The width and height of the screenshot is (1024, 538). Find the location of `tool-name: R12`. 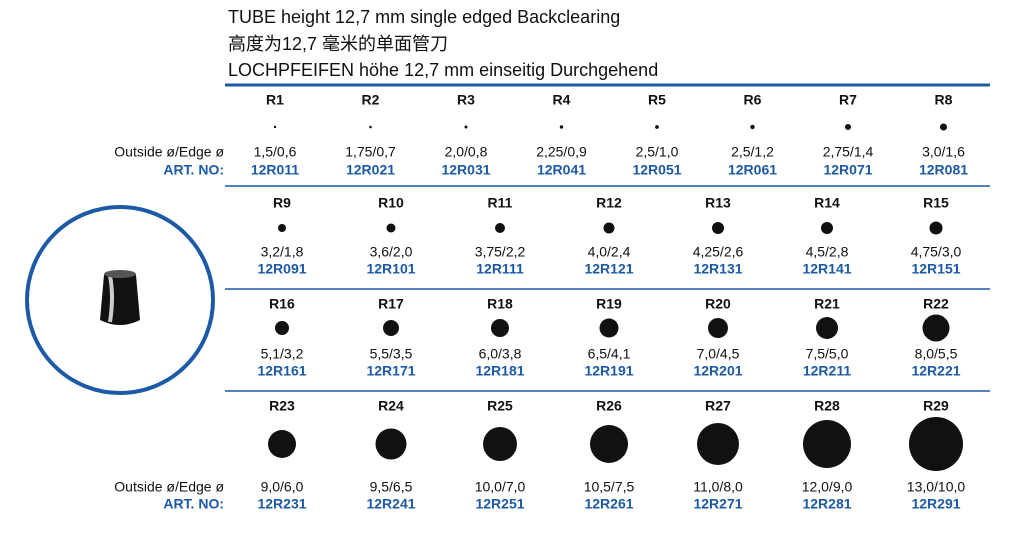

tool-name: R12 is located at coordinates (609, 203).